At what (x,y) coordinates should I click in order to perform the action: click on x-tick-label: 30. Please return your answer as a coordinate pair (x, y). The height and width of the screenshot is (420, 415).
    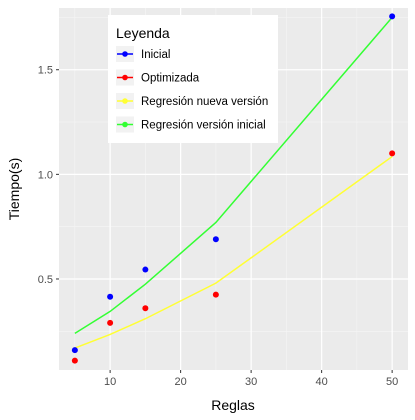
    Looking at the image, I should click on (251, 382).